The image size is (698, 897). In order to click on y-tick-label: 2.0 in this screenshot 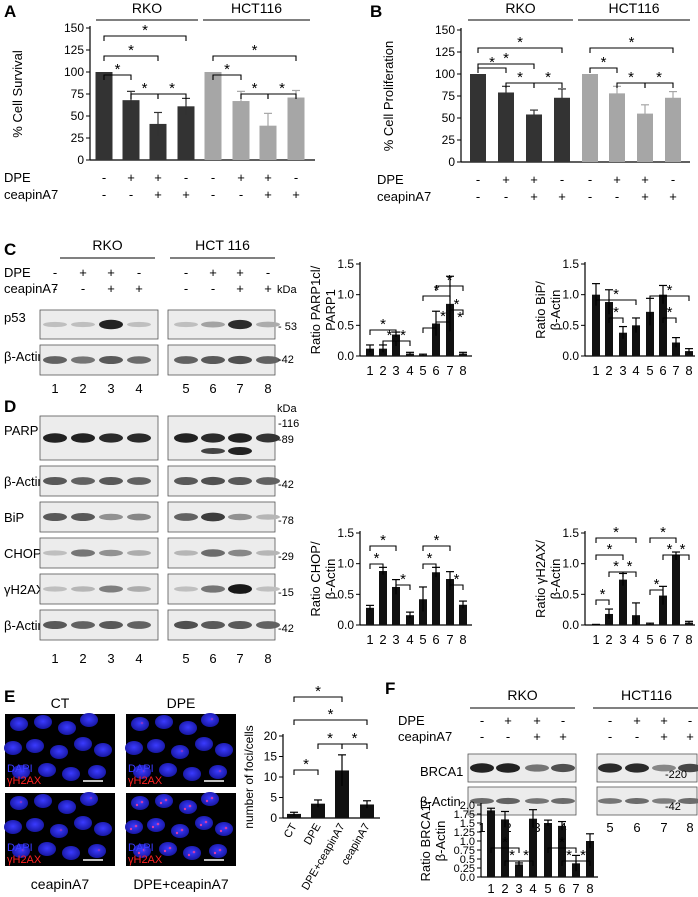, I will do `click(467, 806)`.